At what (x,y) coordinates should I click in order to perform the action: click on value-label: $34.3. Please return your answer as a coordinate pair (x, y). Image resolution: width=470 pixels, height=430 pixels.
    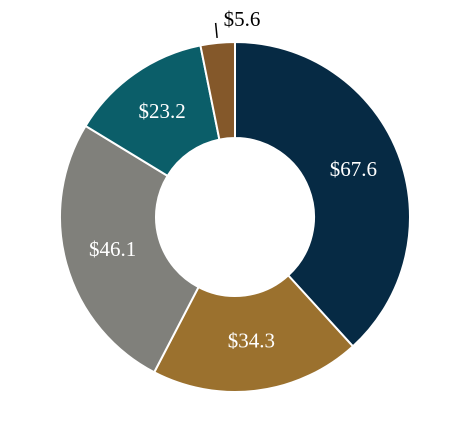
    Looking at the image, I should click on (251, 341).